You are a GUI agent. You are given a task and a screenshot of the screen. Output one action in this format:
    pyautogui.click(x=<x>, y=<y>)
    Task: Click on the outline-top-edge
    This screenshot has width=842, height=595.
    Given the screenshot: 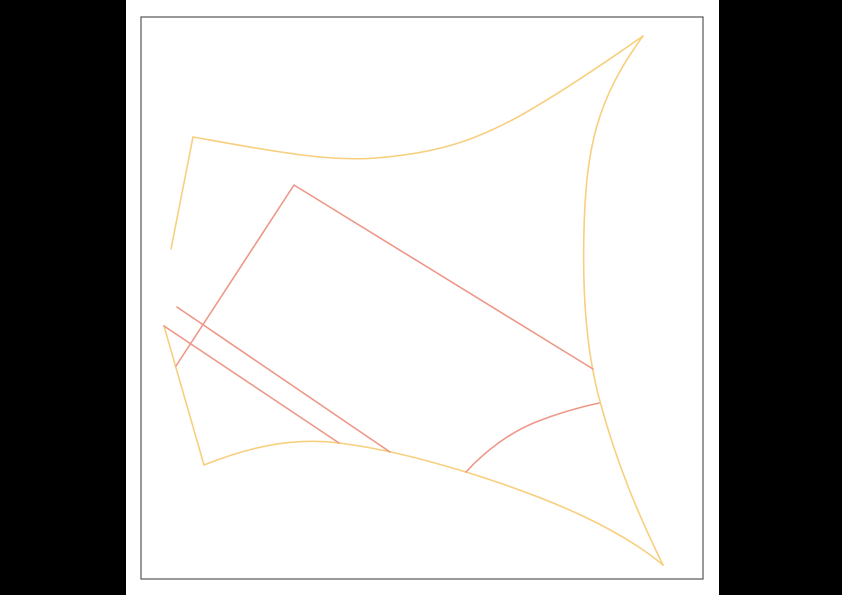 What is the action you would take?
    pyautogui.click(x=418, y=97)
    